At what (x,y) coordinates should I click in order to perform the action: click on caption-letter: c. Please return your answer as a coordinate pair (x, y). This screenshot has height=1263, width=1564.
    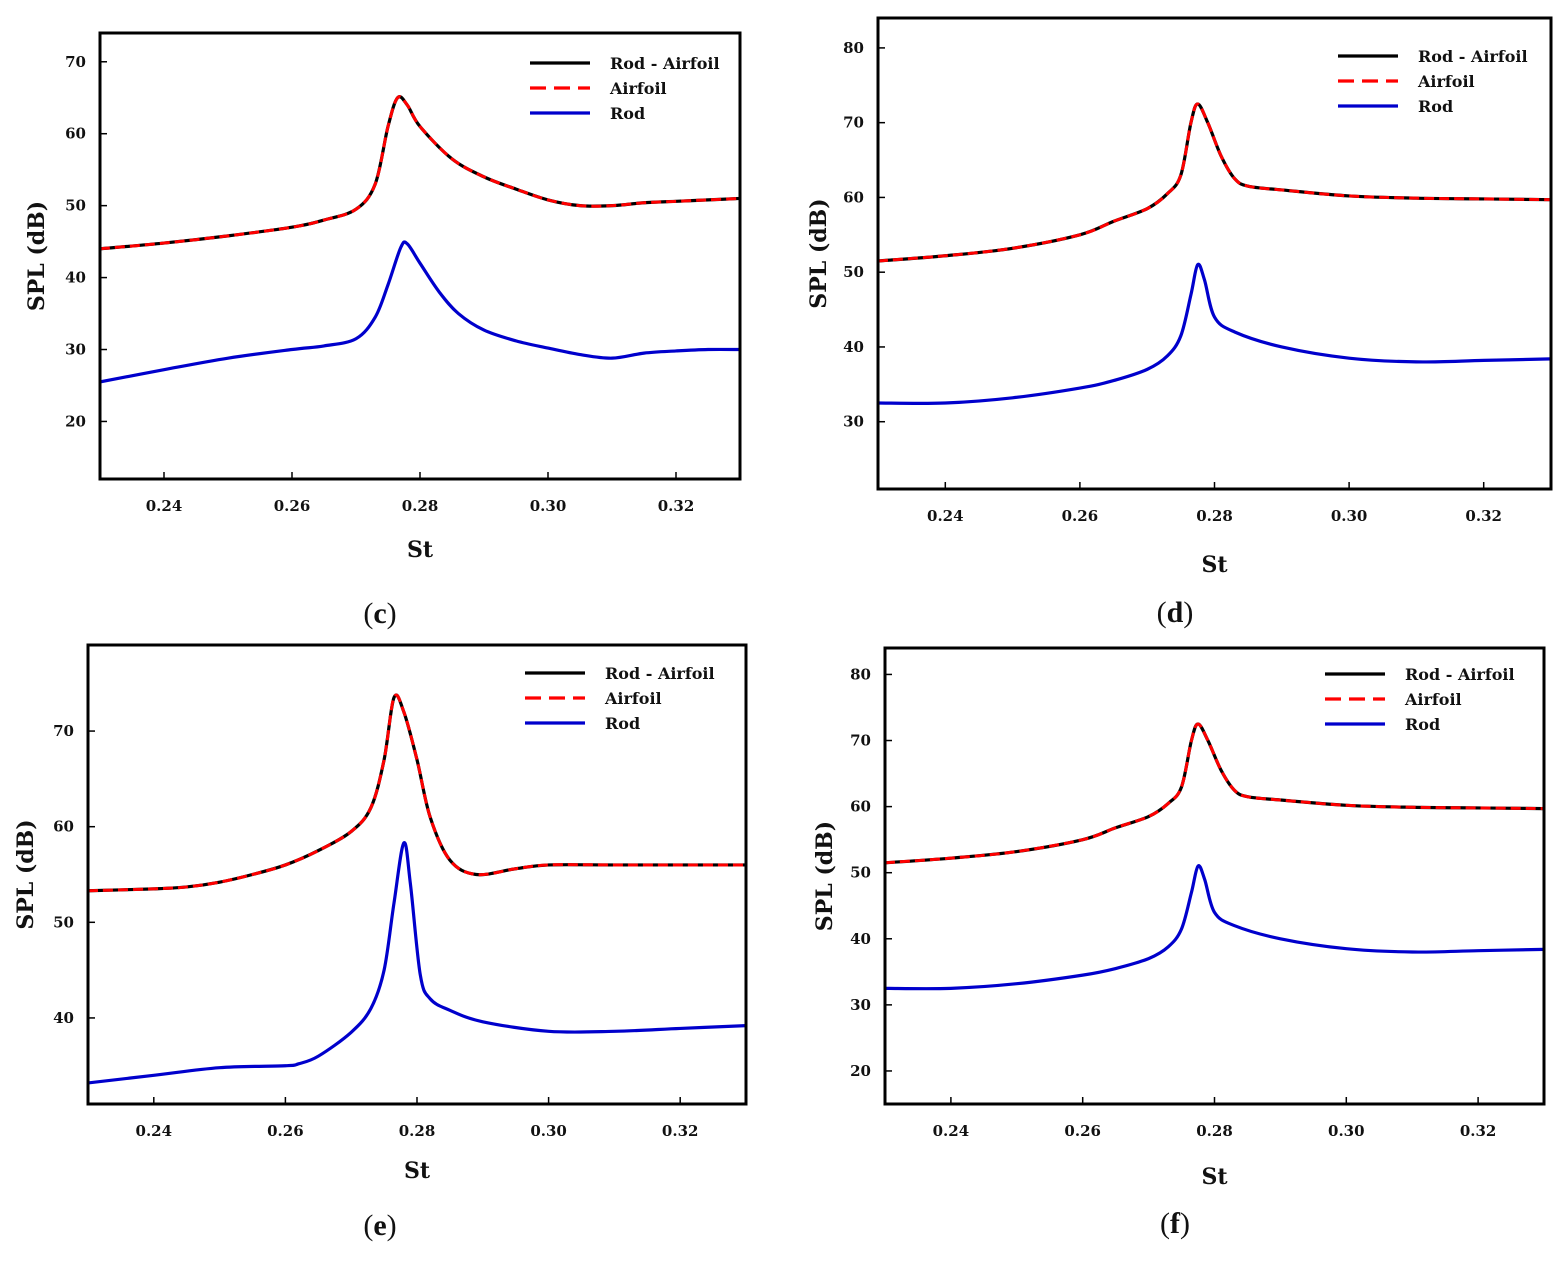
    Looking at the image, I should click on (379, 613).